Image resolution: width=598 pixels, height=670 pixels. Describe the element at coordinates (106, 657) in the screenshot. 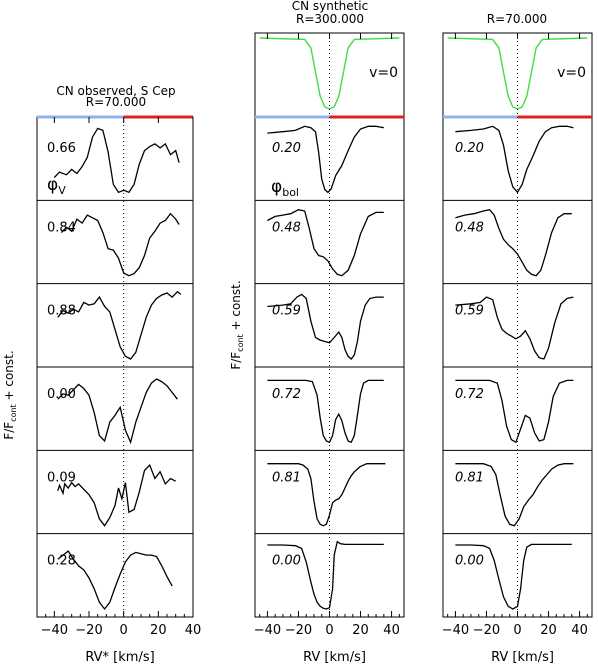

I see `x-axis-label-star: *` at that location.